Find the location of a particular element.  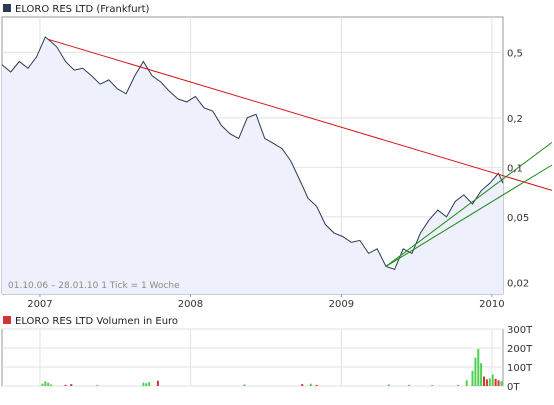

price-y-tick-label: 0,5 is located at coordinates (515, 53).